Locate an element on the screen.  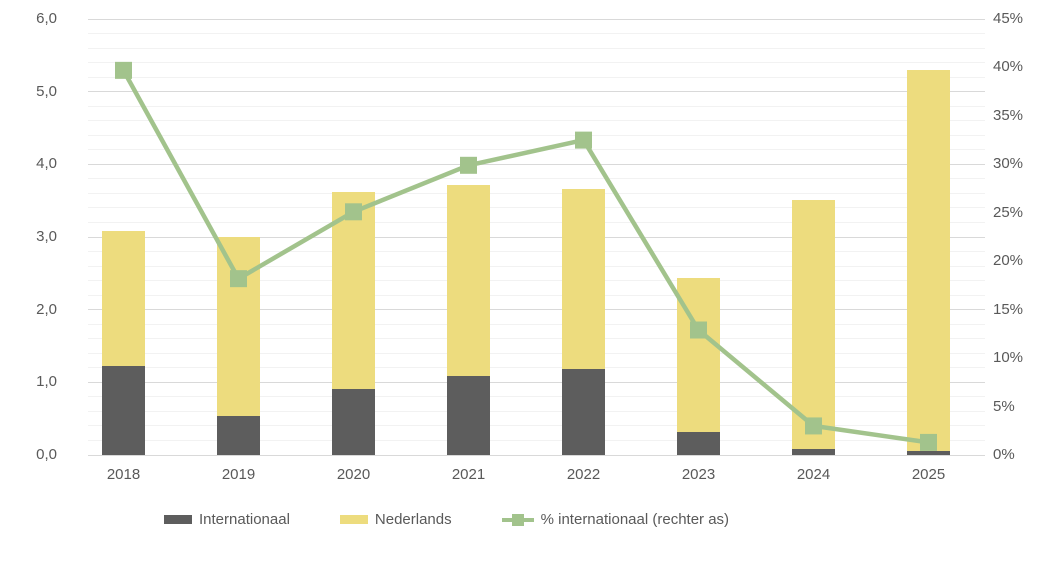
right-axis-tick: 30% is located at coordinates (1008, 164).